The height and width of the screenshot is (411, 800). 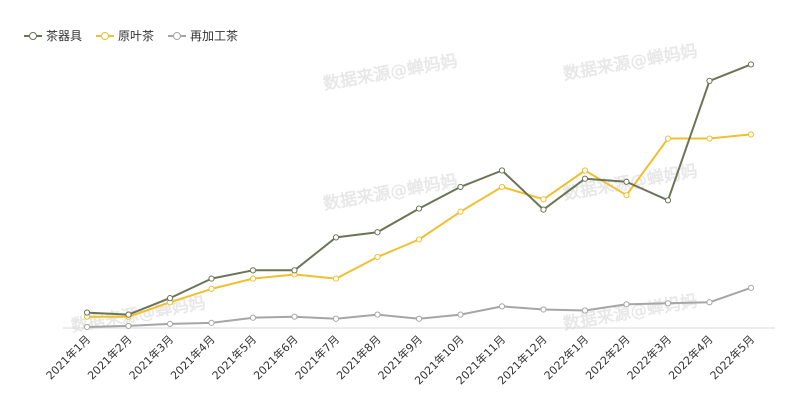 I want to click on legend-swatch-processed-tea, so click(x=177, y=36).